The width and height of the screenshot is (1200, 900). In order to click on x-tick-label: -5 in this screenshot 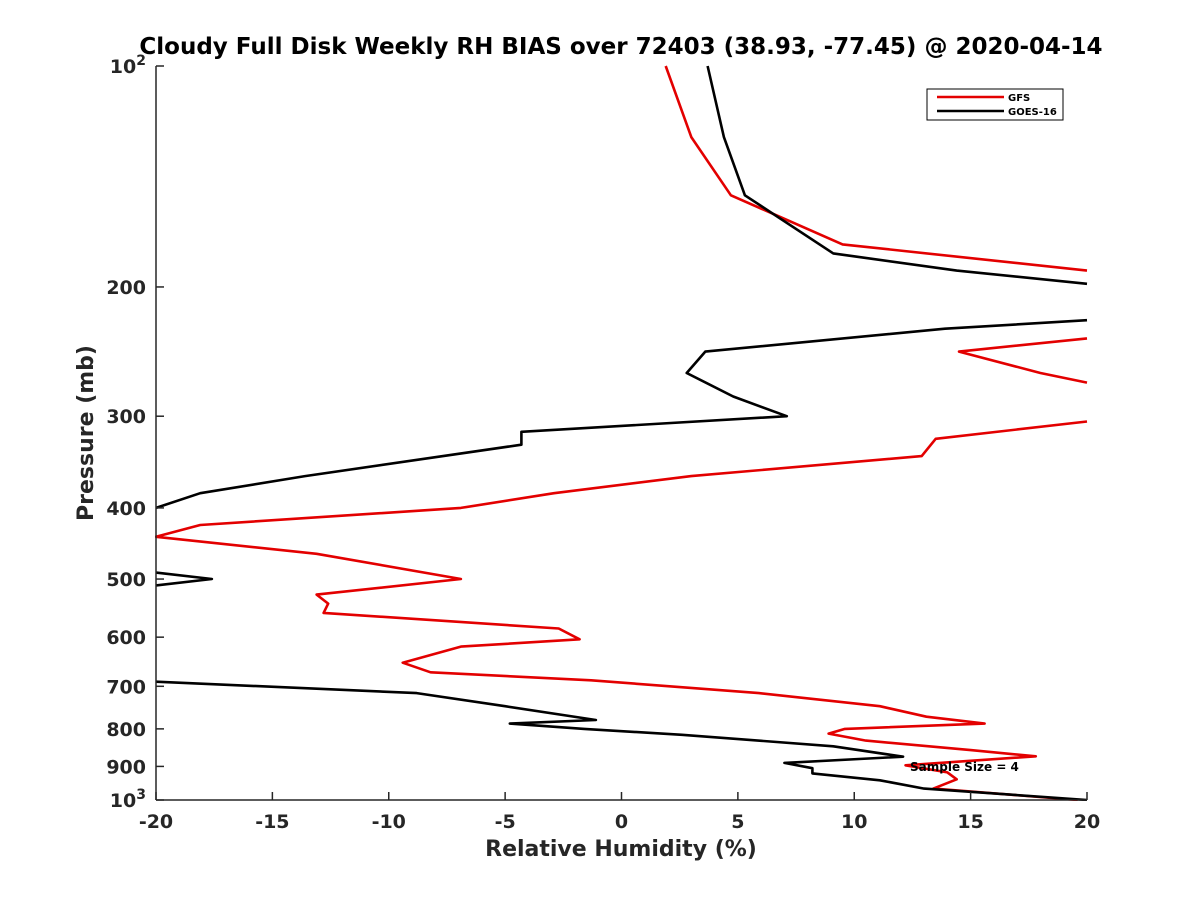, I will do `click(505, 822)`.